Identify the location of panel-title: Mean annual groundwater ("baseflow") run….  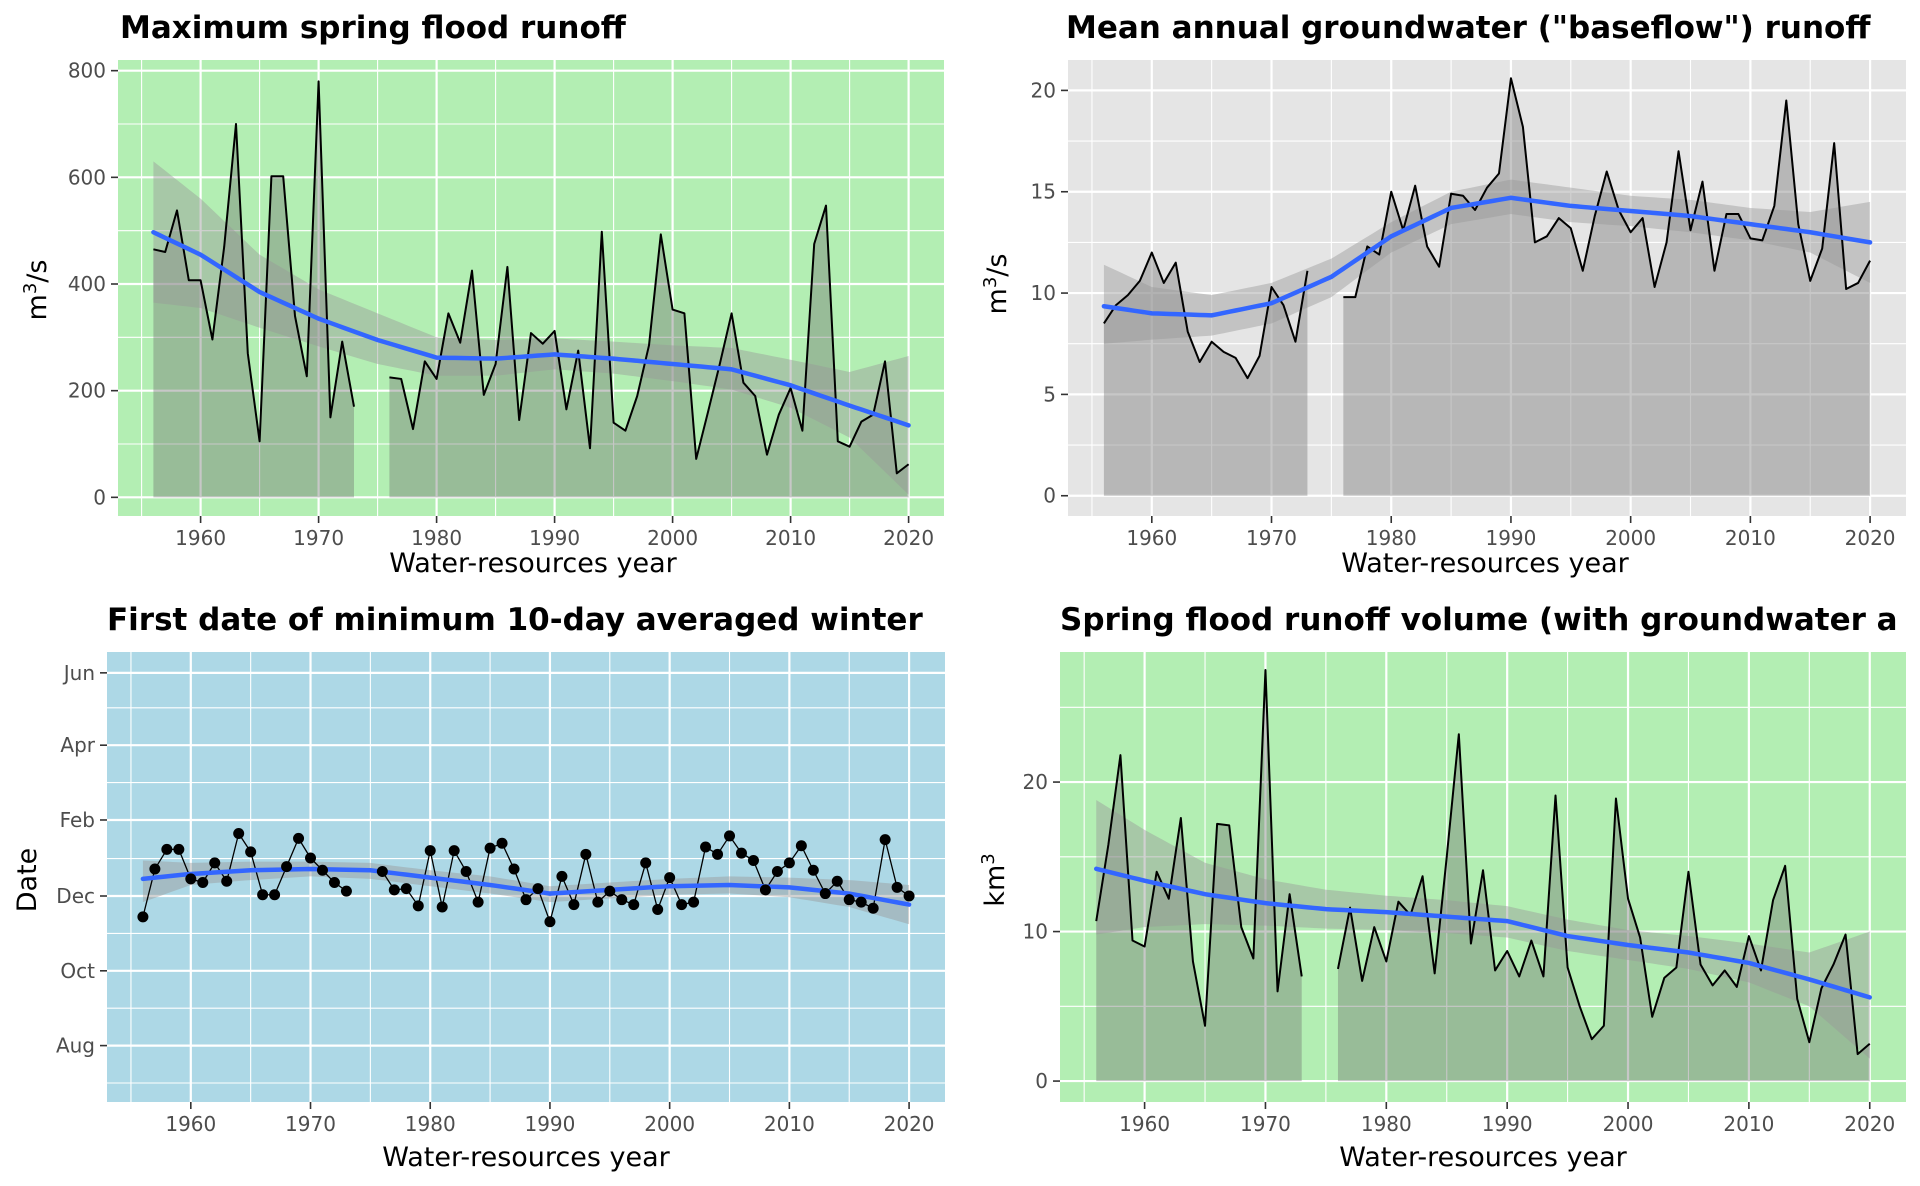
(1468, 28).